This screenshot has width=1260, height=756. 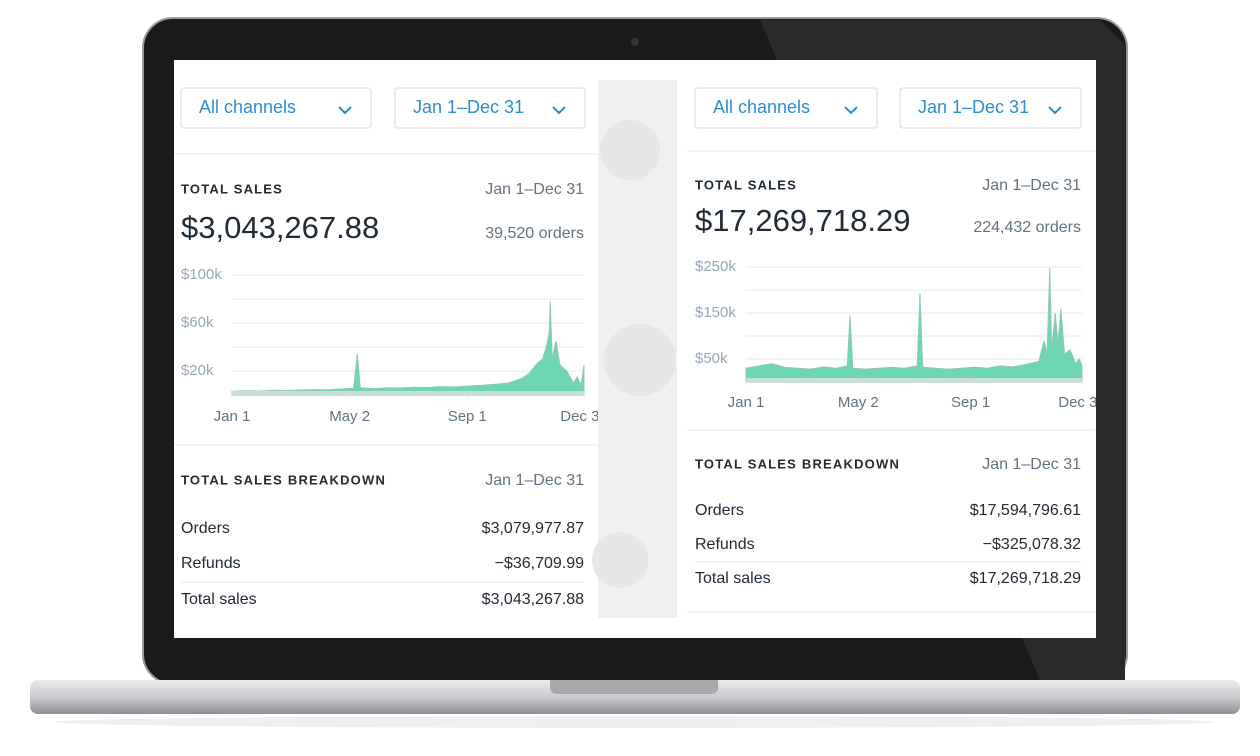 What do you see at coordinates (1032, 544) in the screenshot?
I see `row-value: −$325,078.32` at bounding box center [1032, 544].